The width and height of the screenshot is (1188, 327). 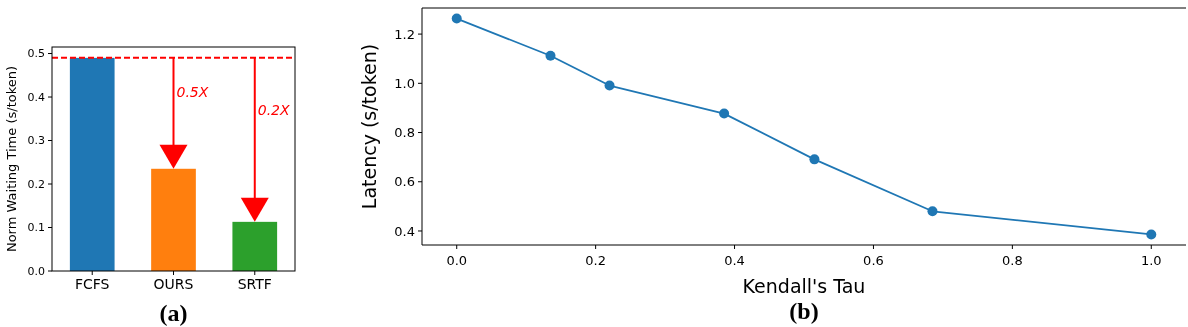 I want to click on y-tick-label: 0.0, so click(x=36, y=271).